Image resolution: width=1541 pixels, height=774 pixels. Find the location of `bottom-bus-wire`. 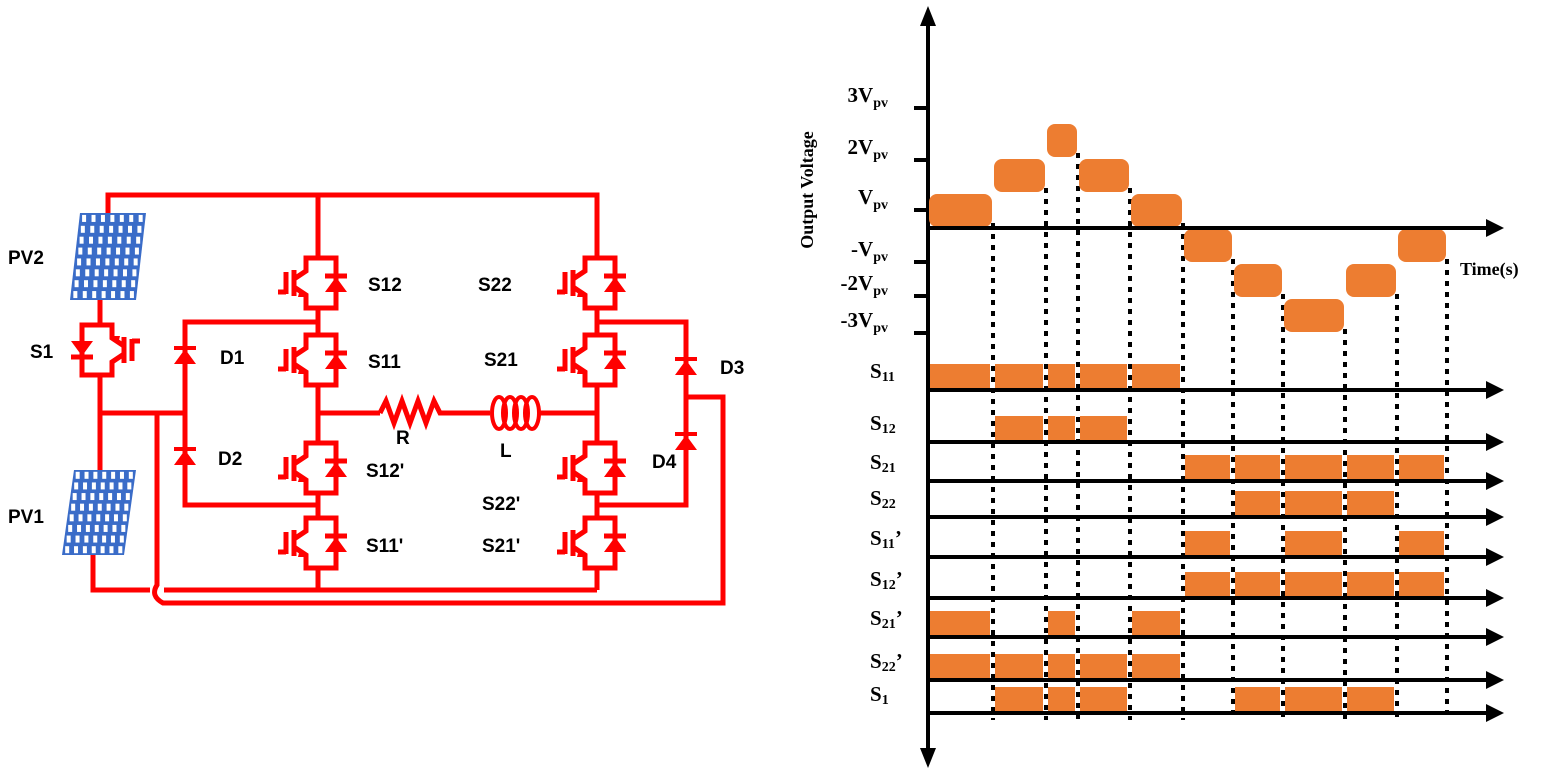

bottom-bus-wire is located at coordinates (343, 574).